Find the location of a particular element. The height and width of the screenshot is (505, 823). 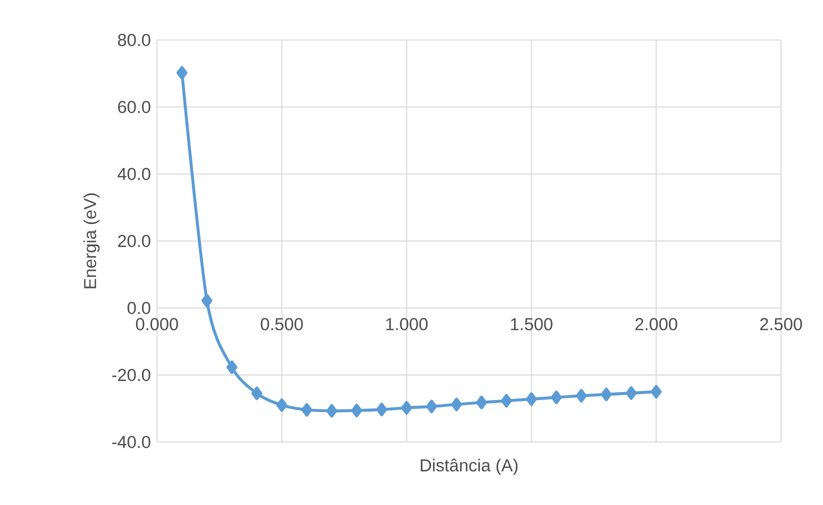

y-axis-title: Energia (eV) is located at coordinates (91, 240).